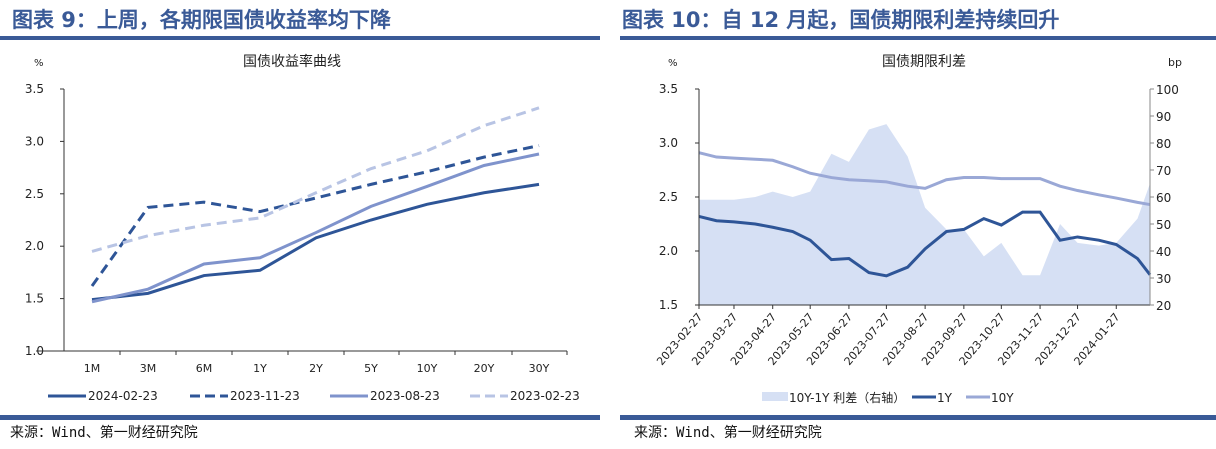 The image size is (1216, 449). I want to click on chart-title: 国债收益率曲线, so click(292, 61).